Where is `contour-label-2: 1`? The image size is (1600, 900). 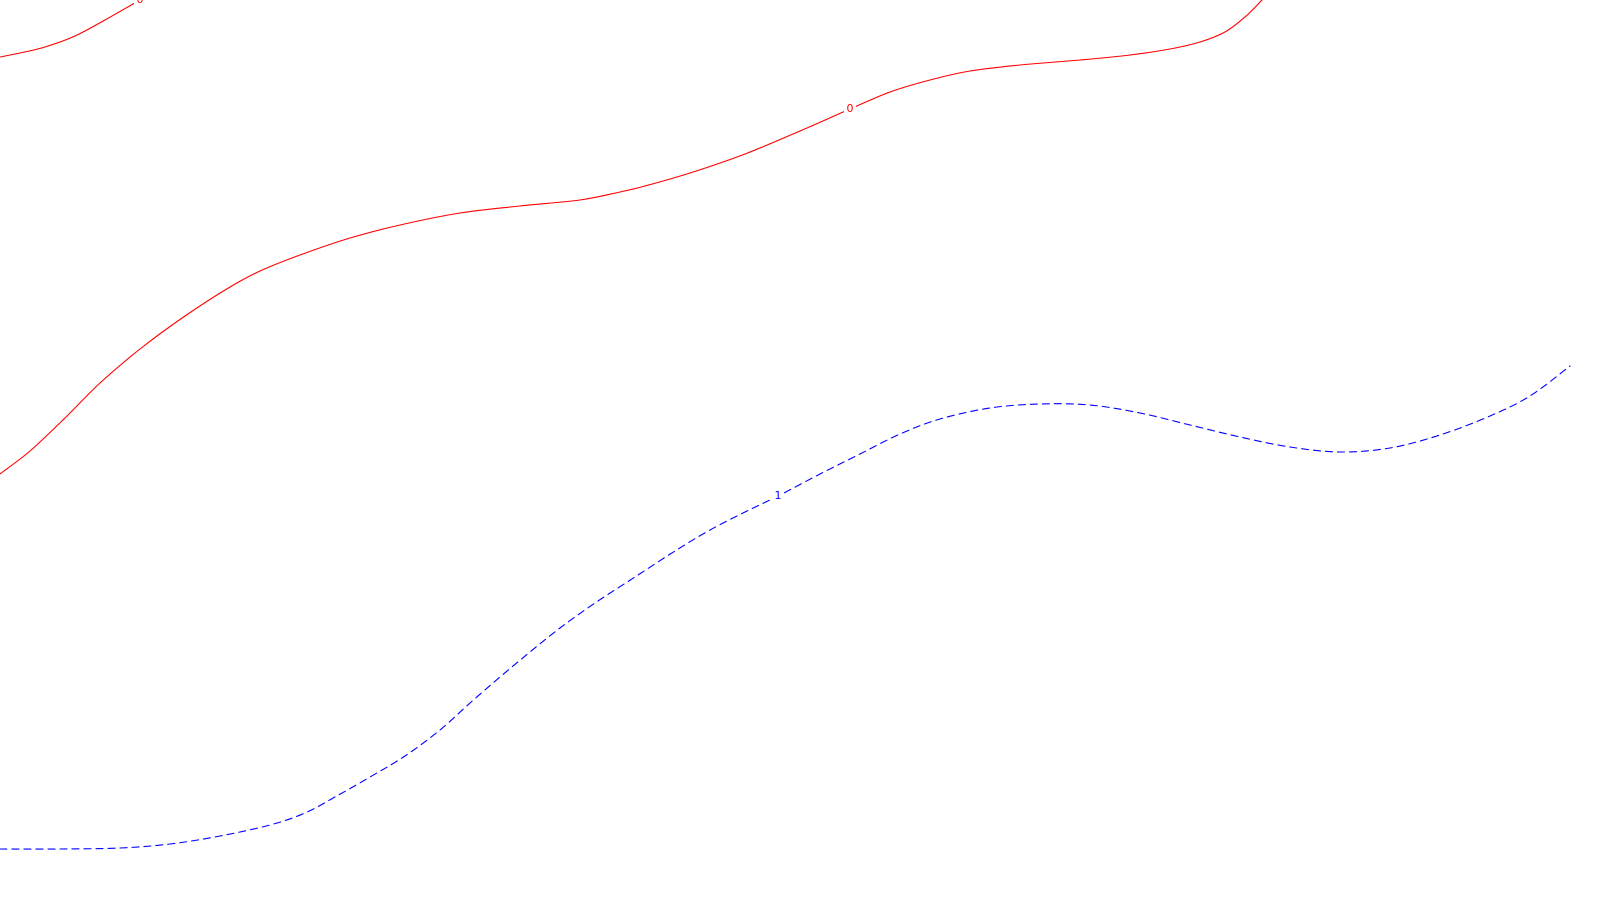 contour-label-2: 1 is located at coordinates (778, 495).